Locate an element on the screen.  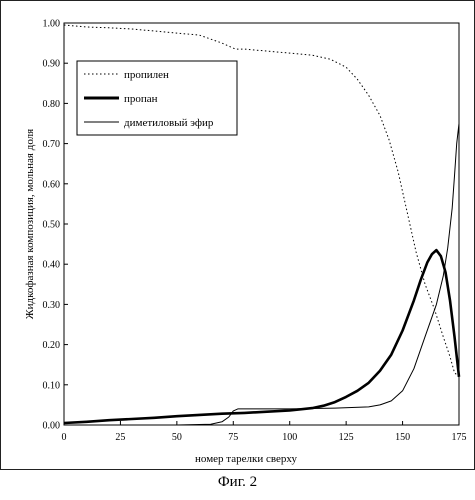
legend-label-dme: диметиловый эфир is located at coordinates (169, 123).